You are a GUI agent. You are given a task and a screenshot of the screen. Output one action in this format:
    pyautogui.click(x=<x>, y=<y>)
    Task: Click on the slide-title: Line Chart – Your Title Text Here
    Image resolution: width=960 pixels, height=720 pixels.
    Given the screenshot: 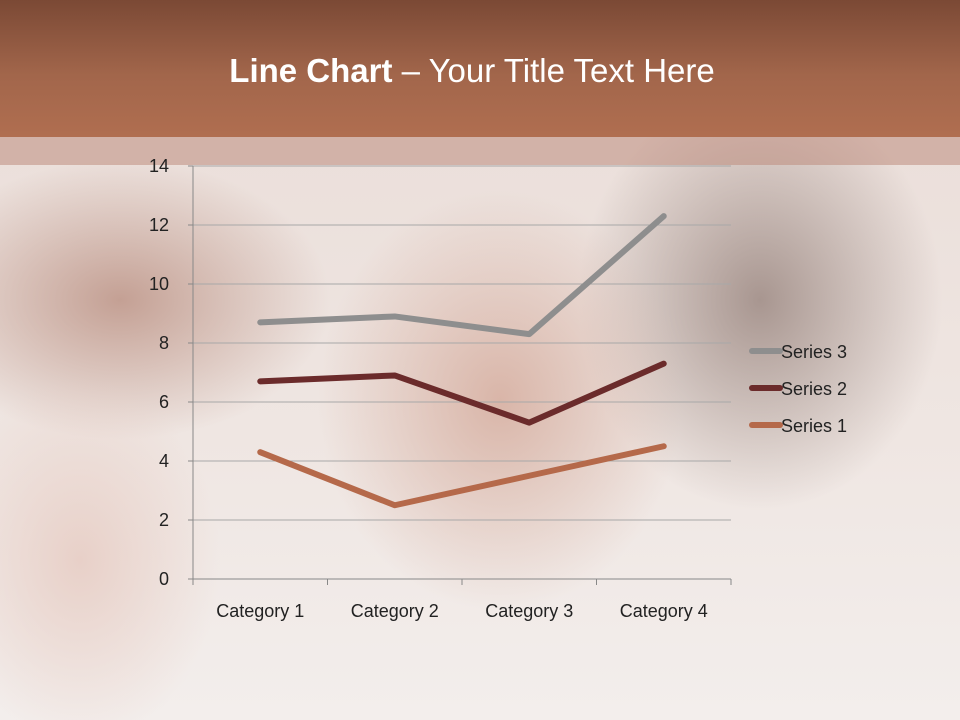 What is the action you would take?
    pyautogui.click(x=472, y=71)
    